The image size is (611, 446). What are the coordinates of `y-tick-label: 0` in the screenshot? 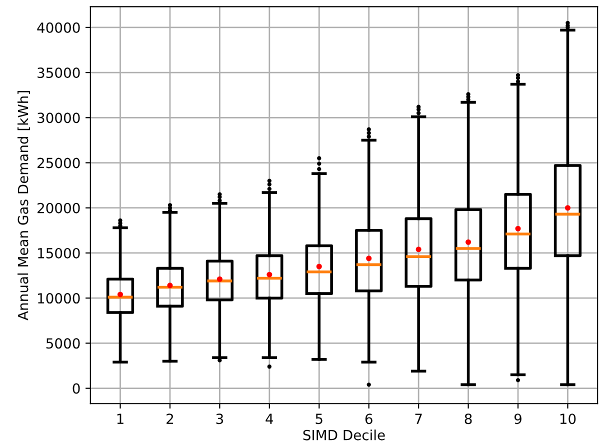 It's located at (76, 388).